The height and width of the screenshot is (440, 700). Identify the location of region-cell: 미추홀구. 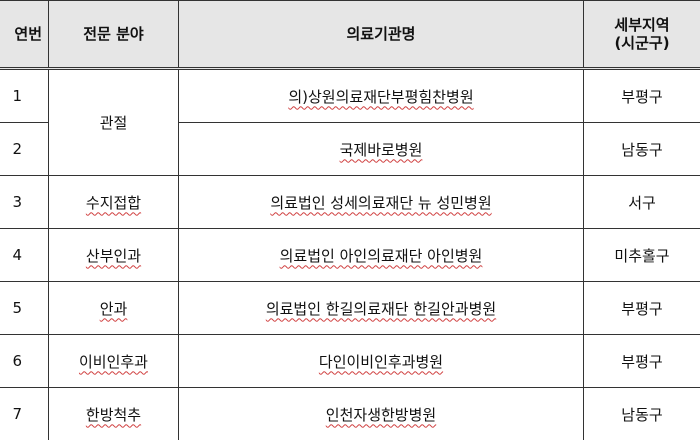
(641, 255).